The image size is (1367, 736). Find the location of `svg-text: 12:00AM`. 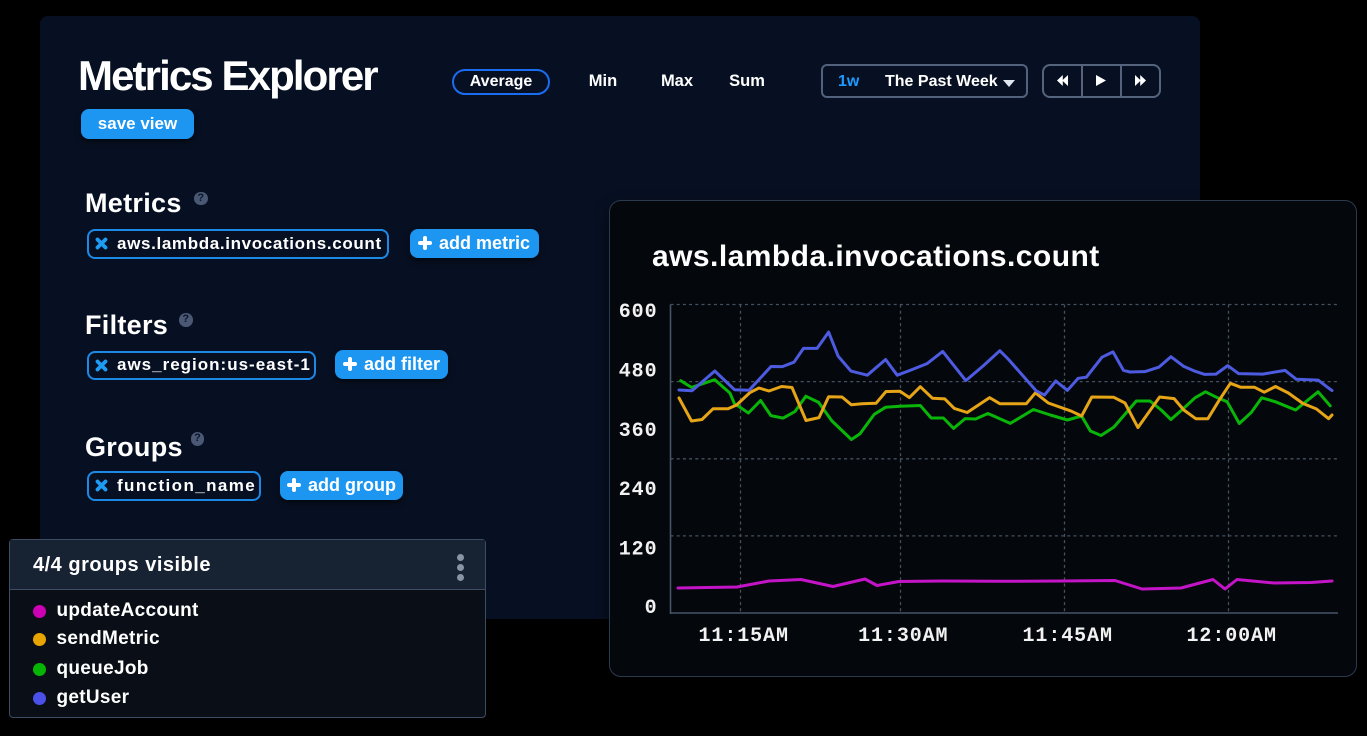

svg-text: 12:00AM is located at coordinates (1232, 636).